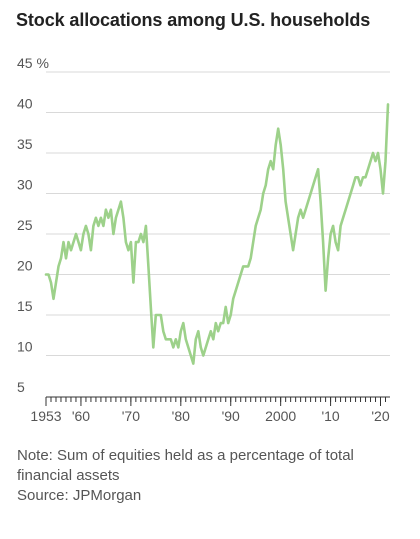  I want to click on y-axis-ticks: 5 10 15 20 25 30 35 40 45 %, so click(33, 225).